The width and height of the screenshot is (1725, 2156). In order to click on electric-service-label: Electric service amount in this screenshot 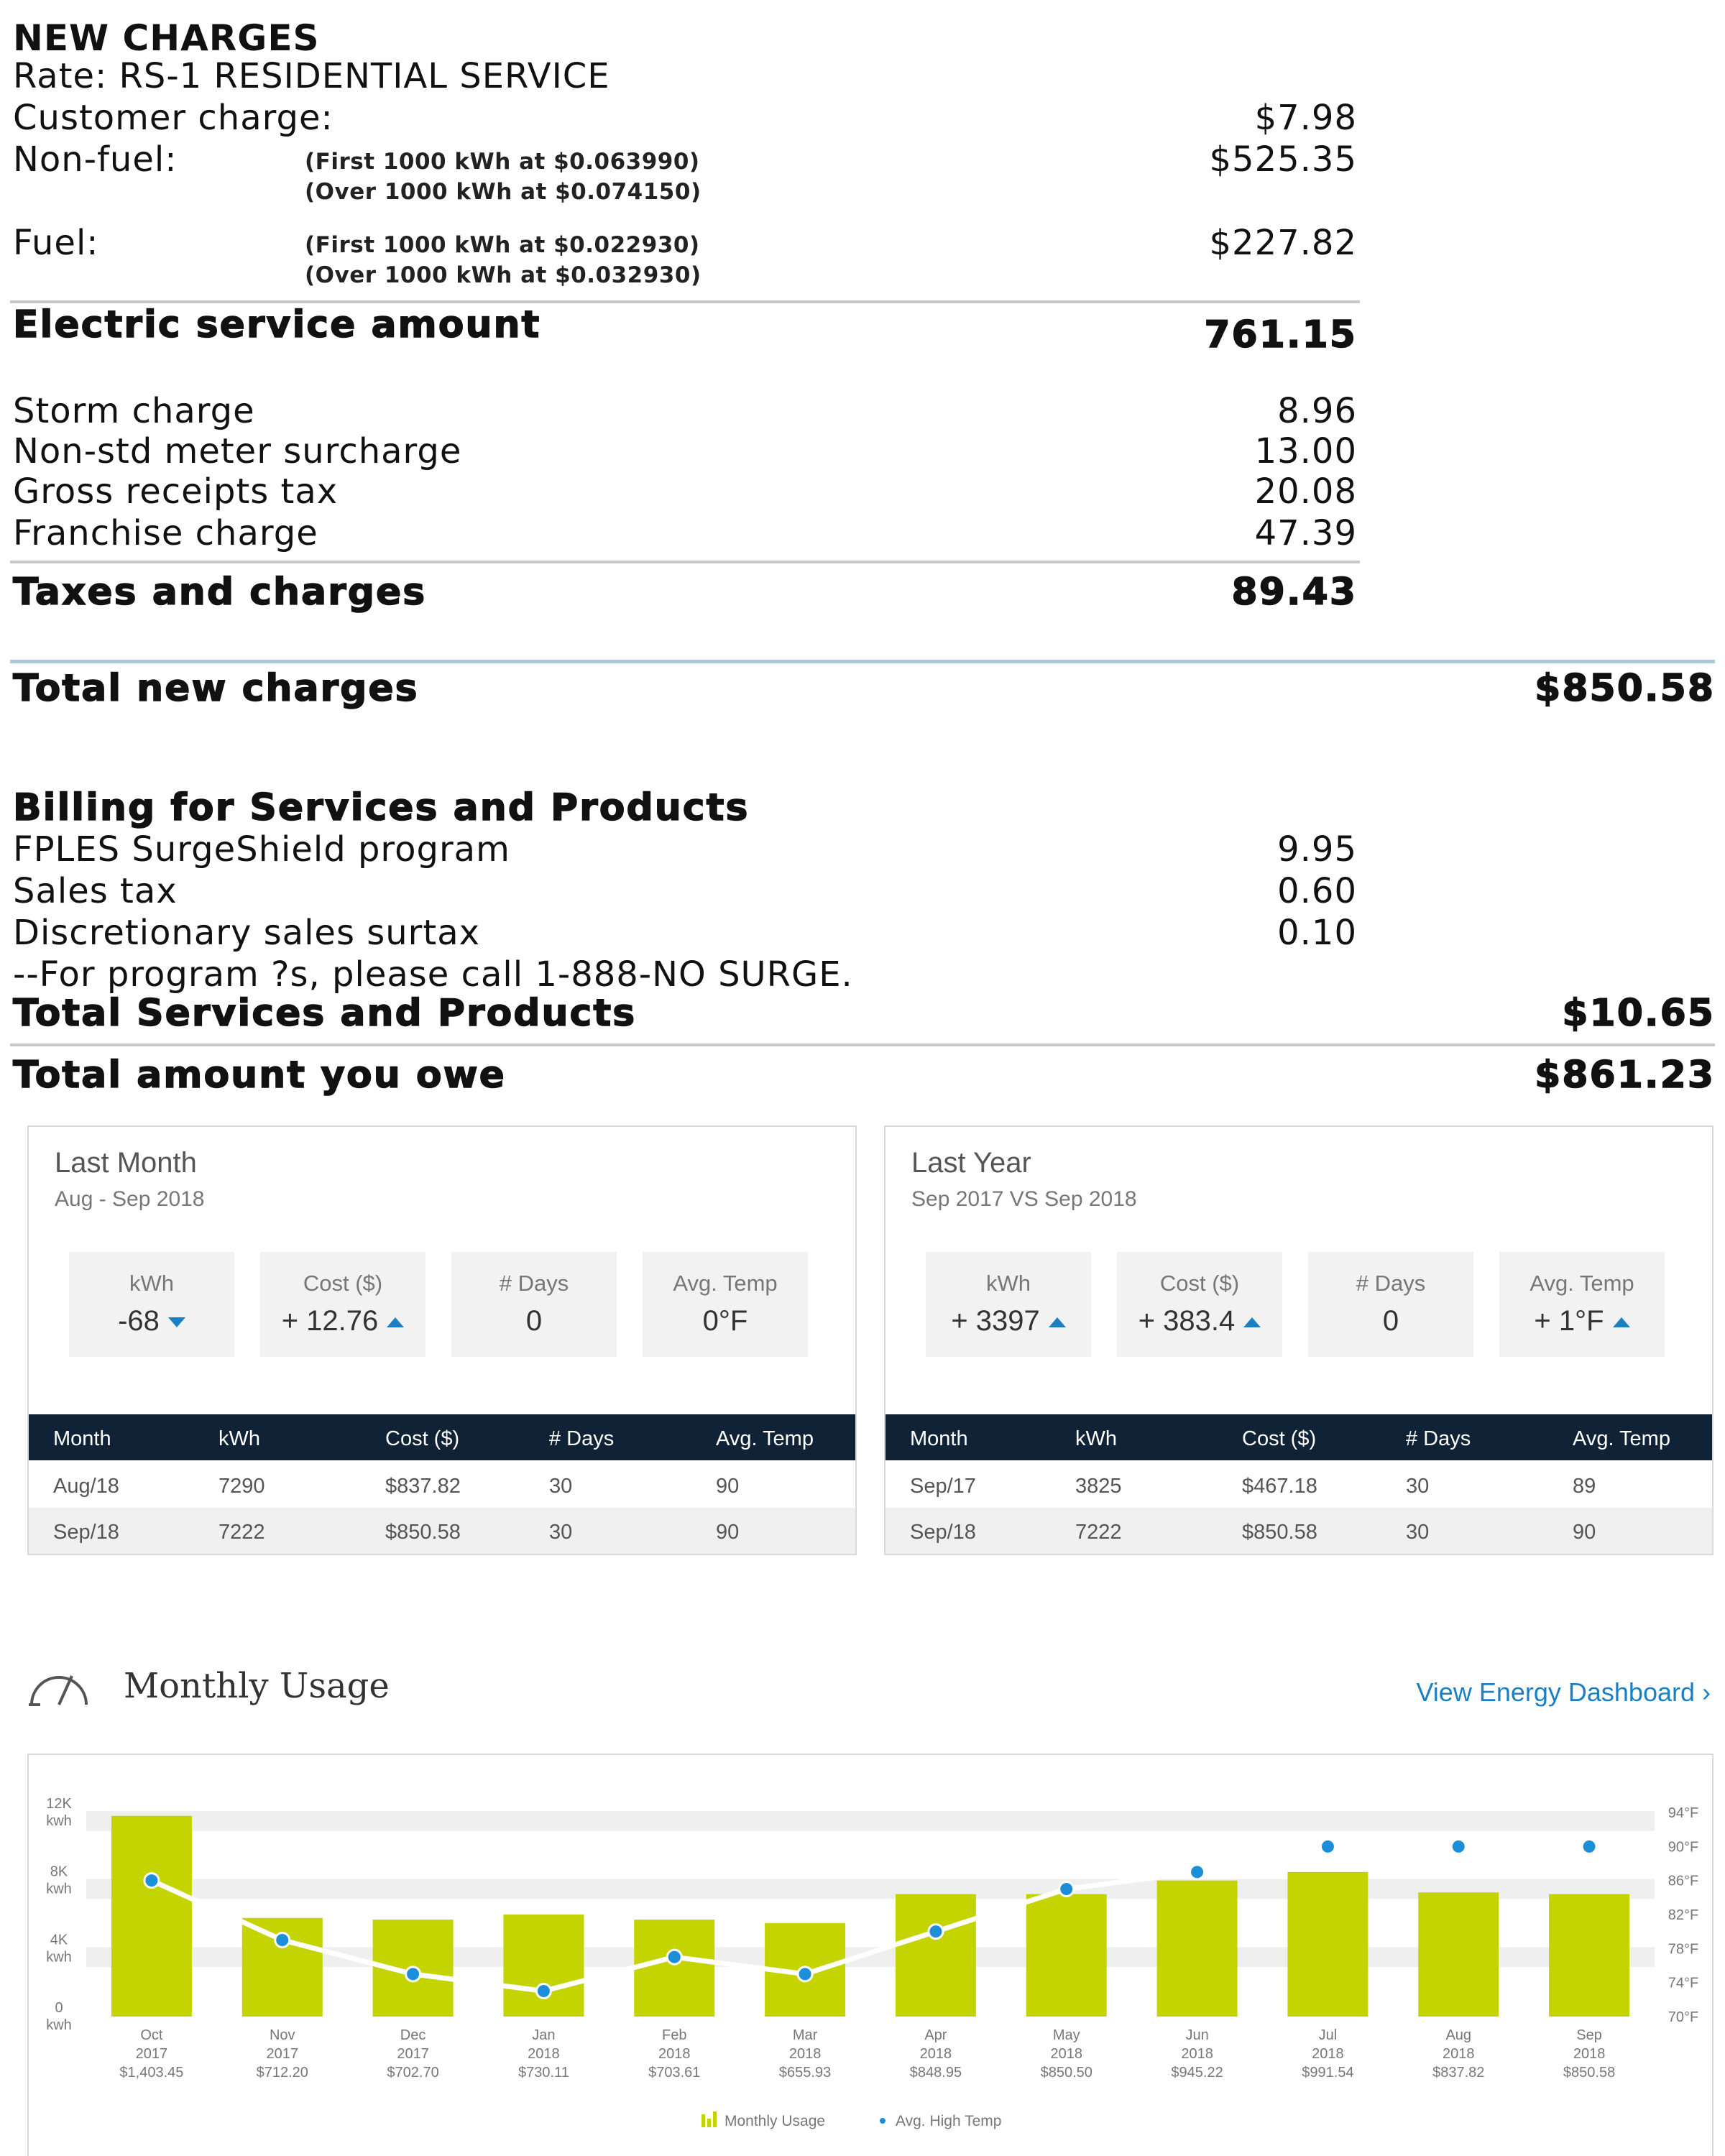, I will do `click(276, 324)`.